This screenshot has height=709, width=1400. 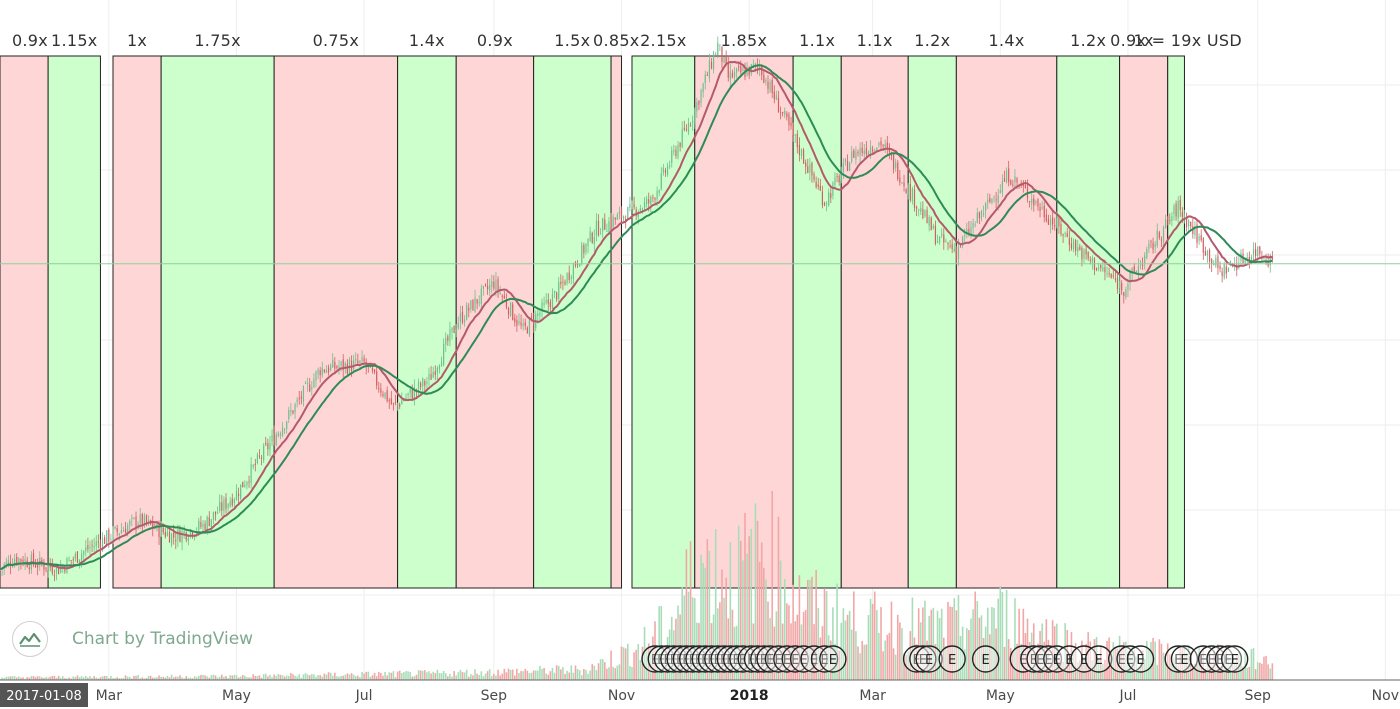 I want to click on earnings-marker: E, so click(x=824, y=659).